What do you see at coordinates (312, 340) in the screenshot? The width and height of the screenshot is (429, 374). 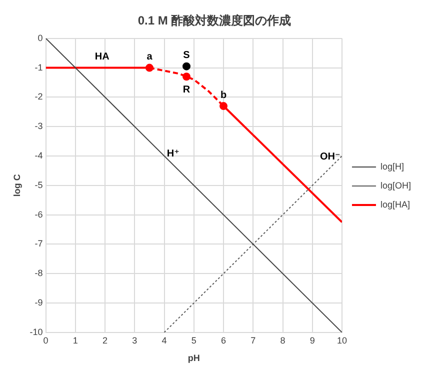 I see `x-tick-label: 9` at bounding box center [312, 340].